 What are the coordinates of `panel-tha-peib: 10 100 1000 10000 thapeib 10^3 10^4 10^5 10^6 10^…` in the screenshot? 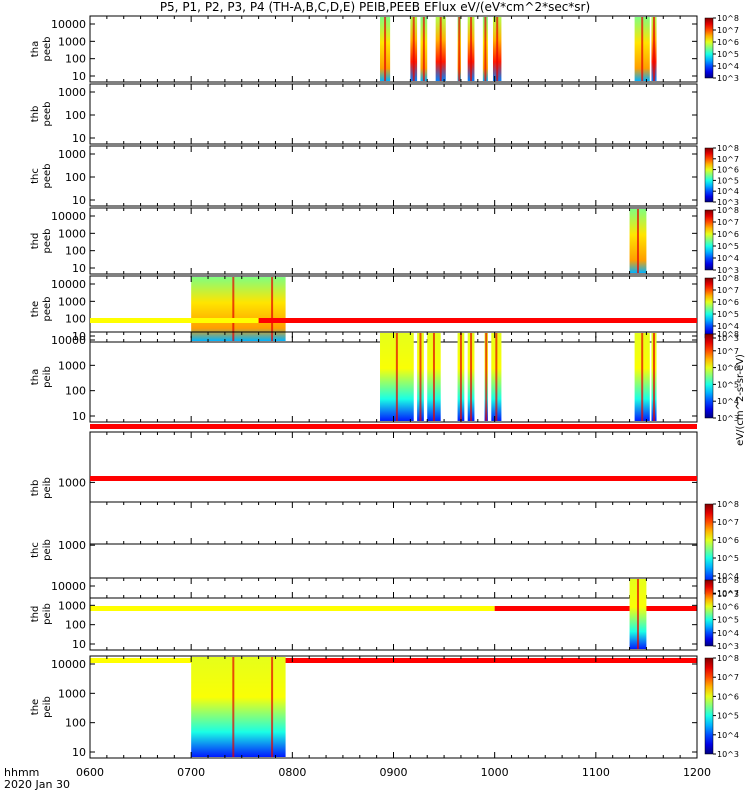 It's located at (384, 370).